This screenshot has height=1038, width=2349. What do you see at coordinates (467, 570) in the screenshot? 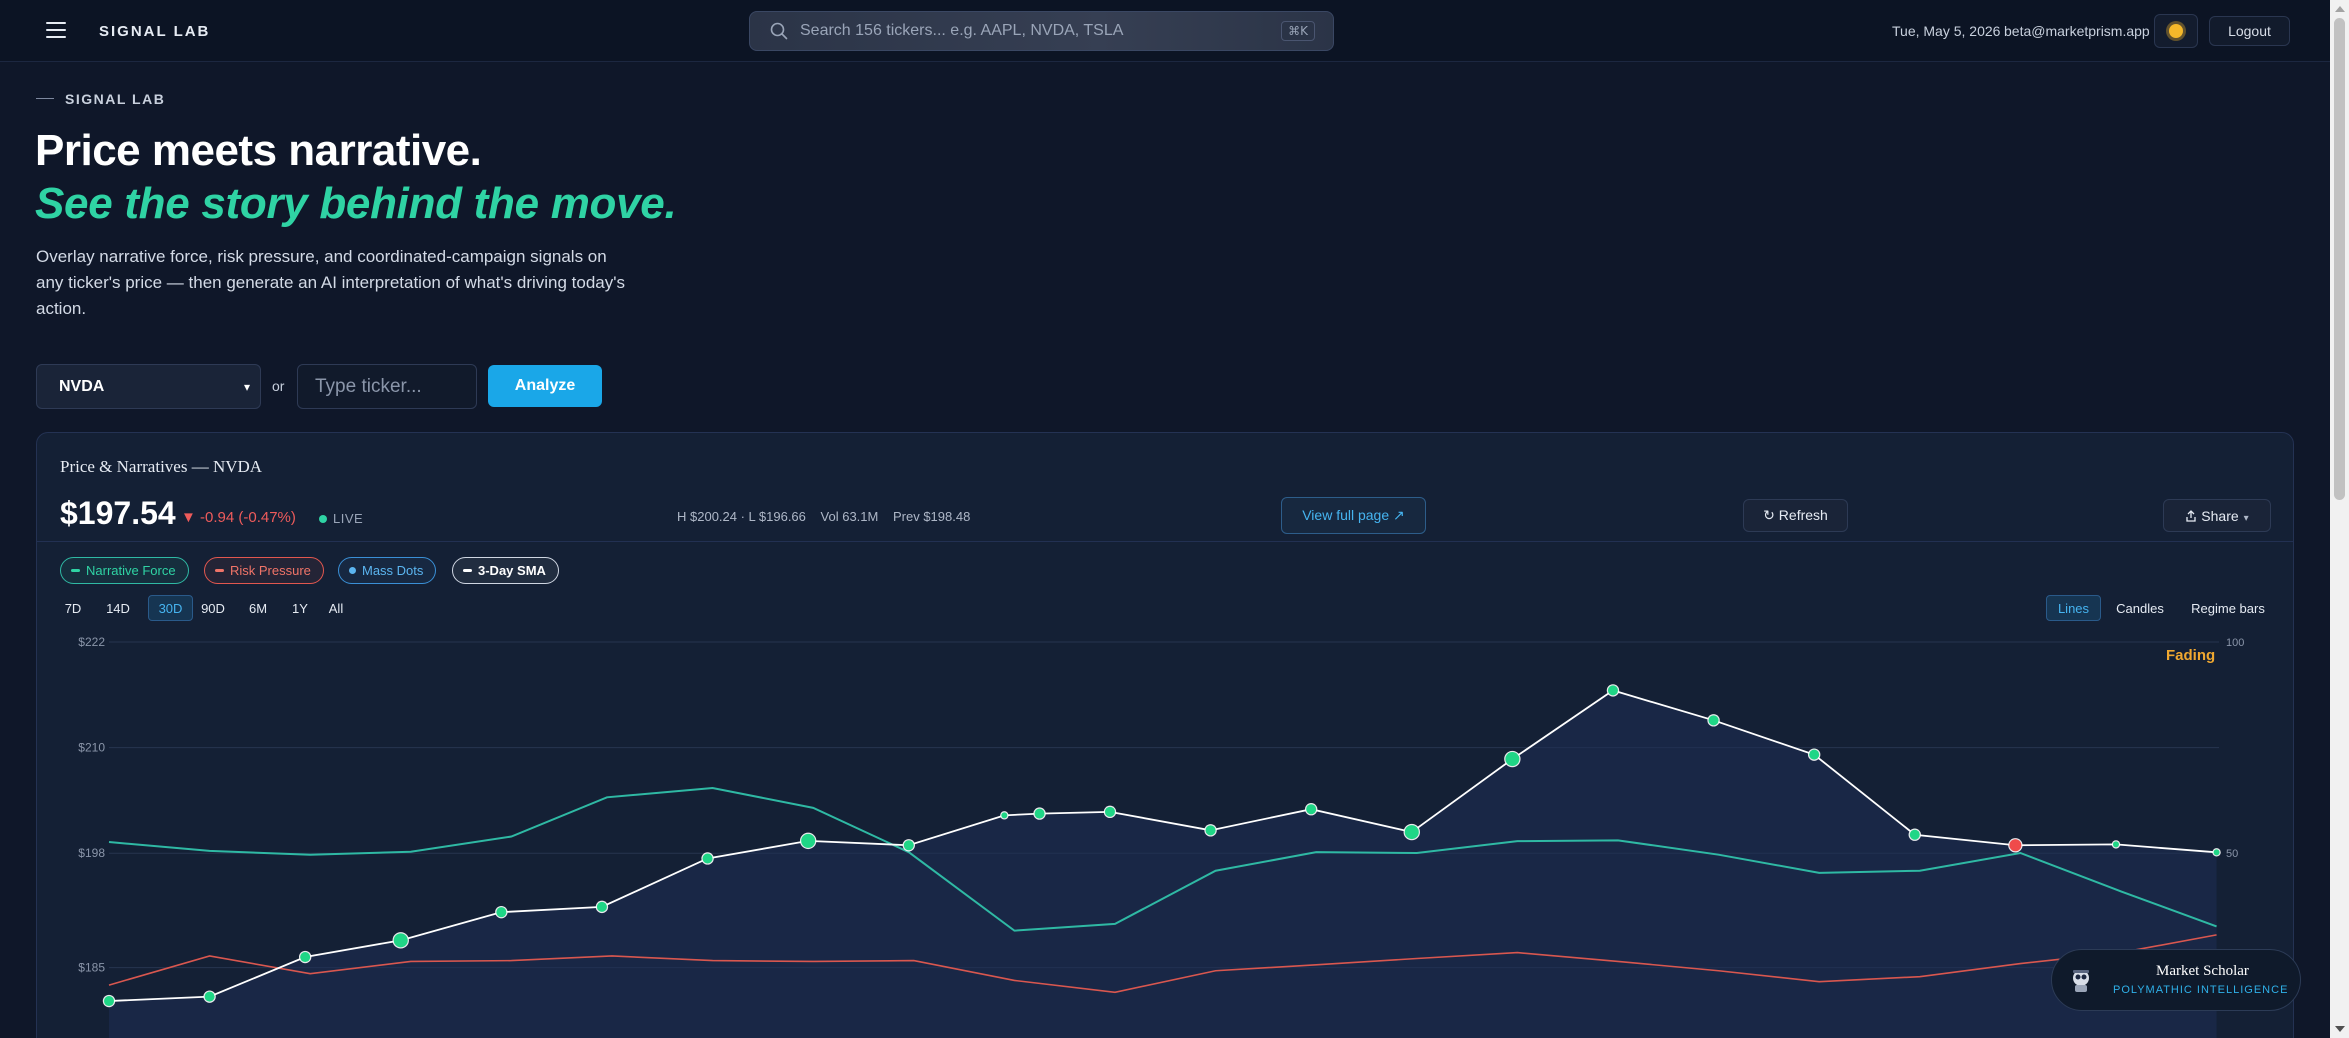
I see `sma-swatch` at bounding box center [467, 570].